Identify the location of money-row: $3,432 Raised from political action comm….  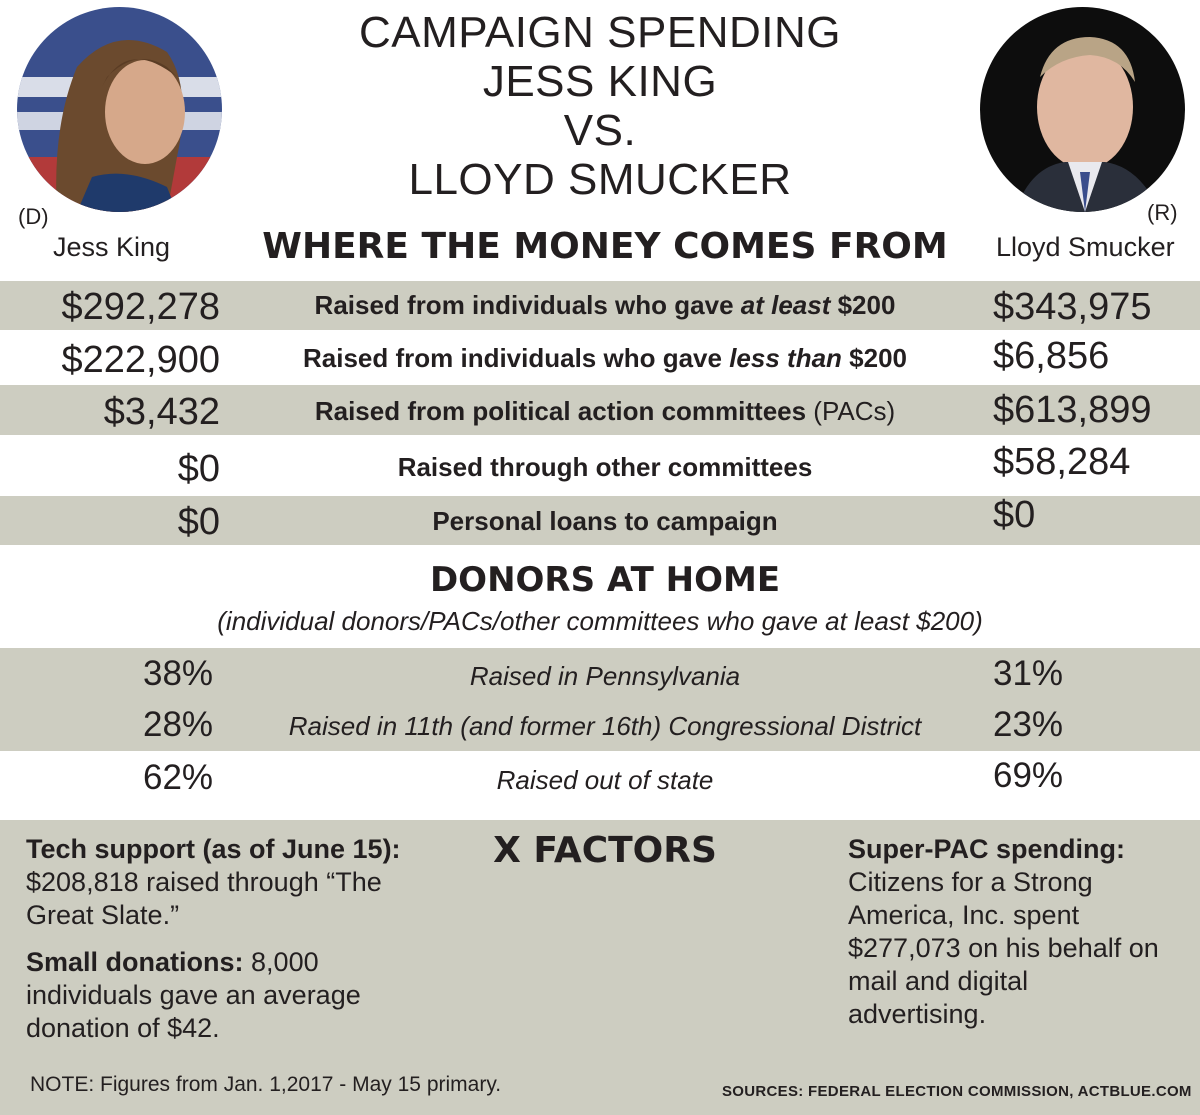
(600, 410).